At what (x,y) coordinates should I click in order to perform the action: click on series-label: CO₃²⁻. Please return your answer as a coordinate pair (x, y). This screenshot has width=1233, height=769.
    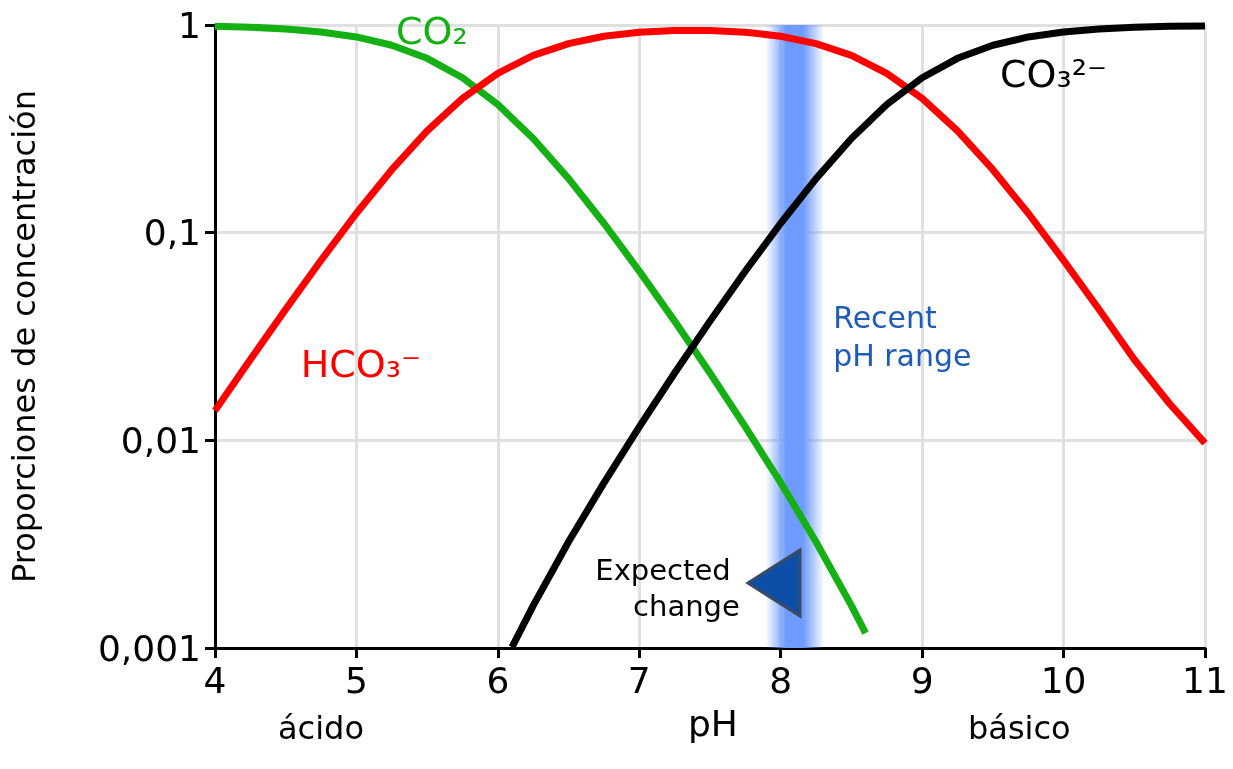
    Looking at the image, I should click on (1054, 73).